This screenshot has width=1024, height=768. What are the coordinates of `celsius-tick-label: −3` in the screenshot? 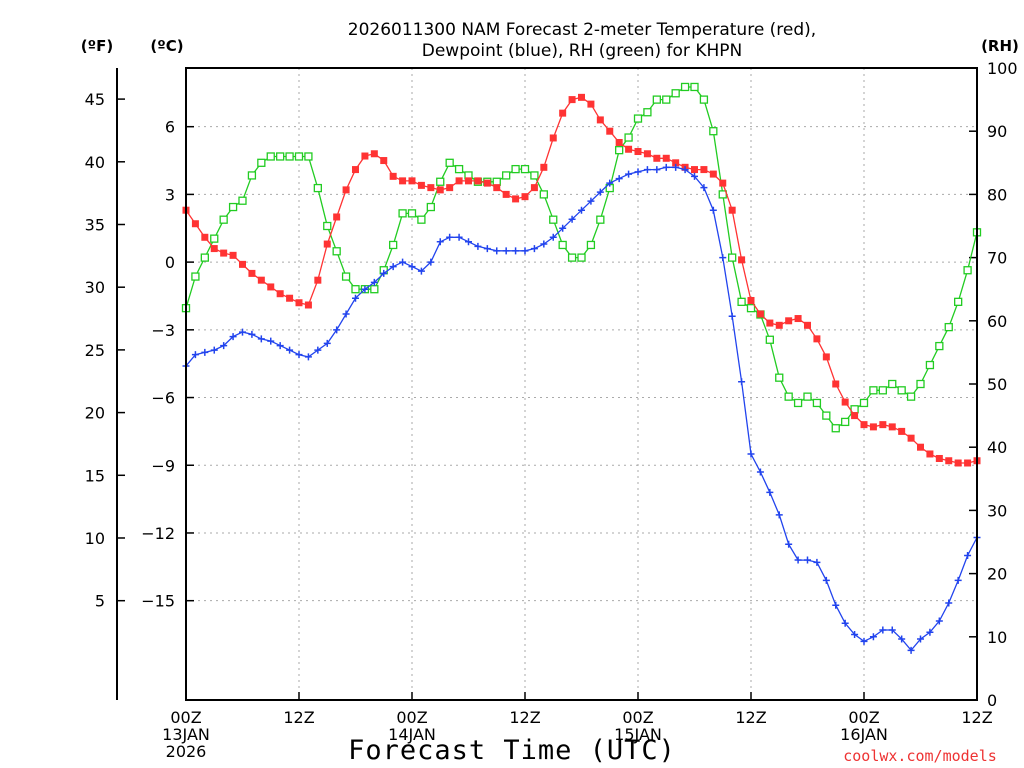 It's located at (163, 330).